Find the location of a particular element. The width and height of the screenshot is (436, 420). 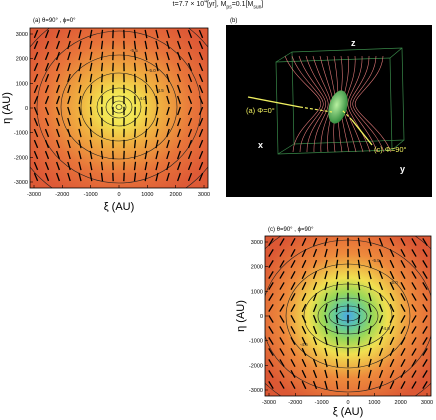

x-tick-label: 3000 is located at coordinates (427, 403).